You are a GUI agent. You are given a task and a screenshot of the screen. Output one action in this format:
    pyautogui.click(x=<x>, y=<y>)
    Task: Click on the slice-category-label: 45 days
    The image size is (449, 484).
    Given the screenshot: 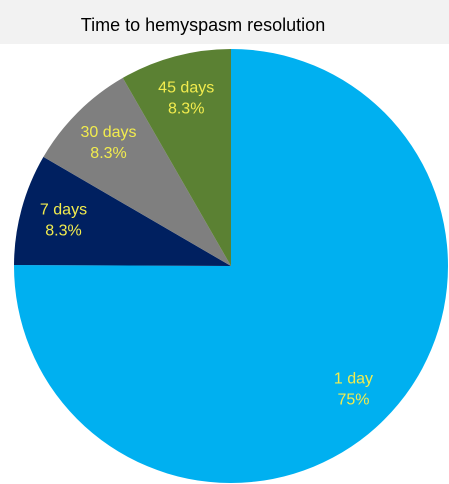 What is the action you would take?
    pyautogui.click(x=186, y=87)
    